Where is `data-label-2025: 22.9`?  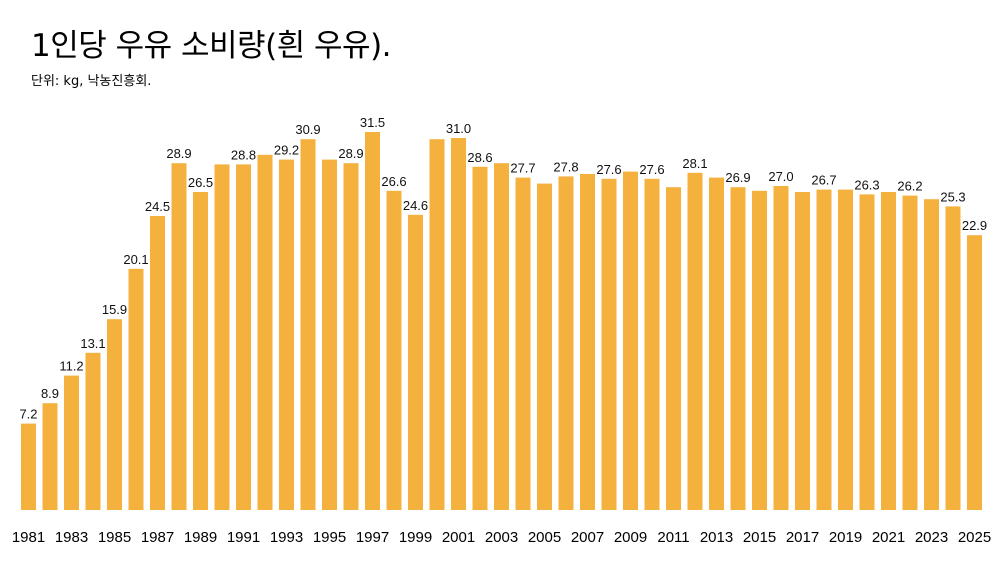 data-label-2025: 22.9 is located at coordinates (974, 225).